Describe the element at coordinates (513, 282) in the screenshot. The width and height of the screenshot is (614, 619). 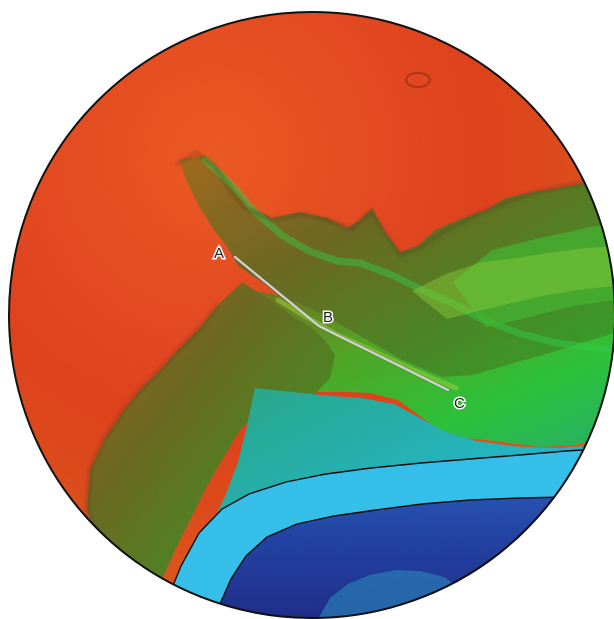
I see `upper-right-fan-yellow` at that location.